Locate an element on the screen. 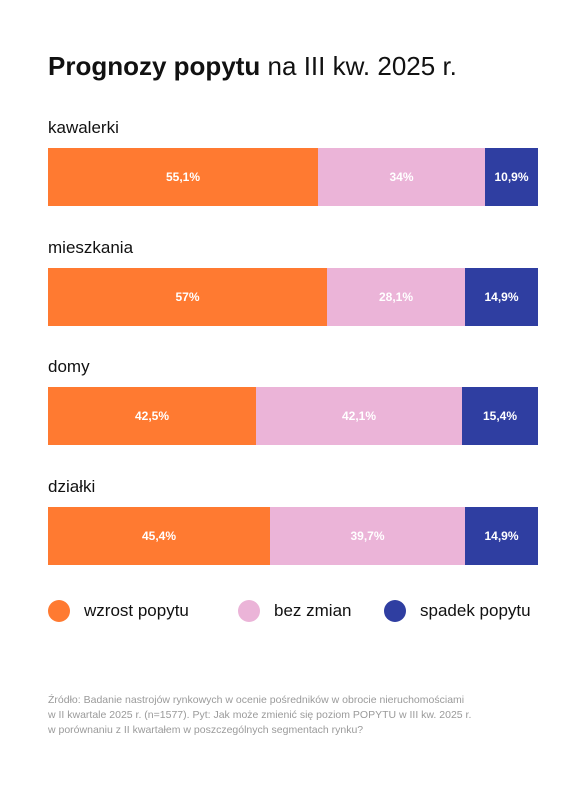  data-label: 10,9% is located at coordinates (511, 177).